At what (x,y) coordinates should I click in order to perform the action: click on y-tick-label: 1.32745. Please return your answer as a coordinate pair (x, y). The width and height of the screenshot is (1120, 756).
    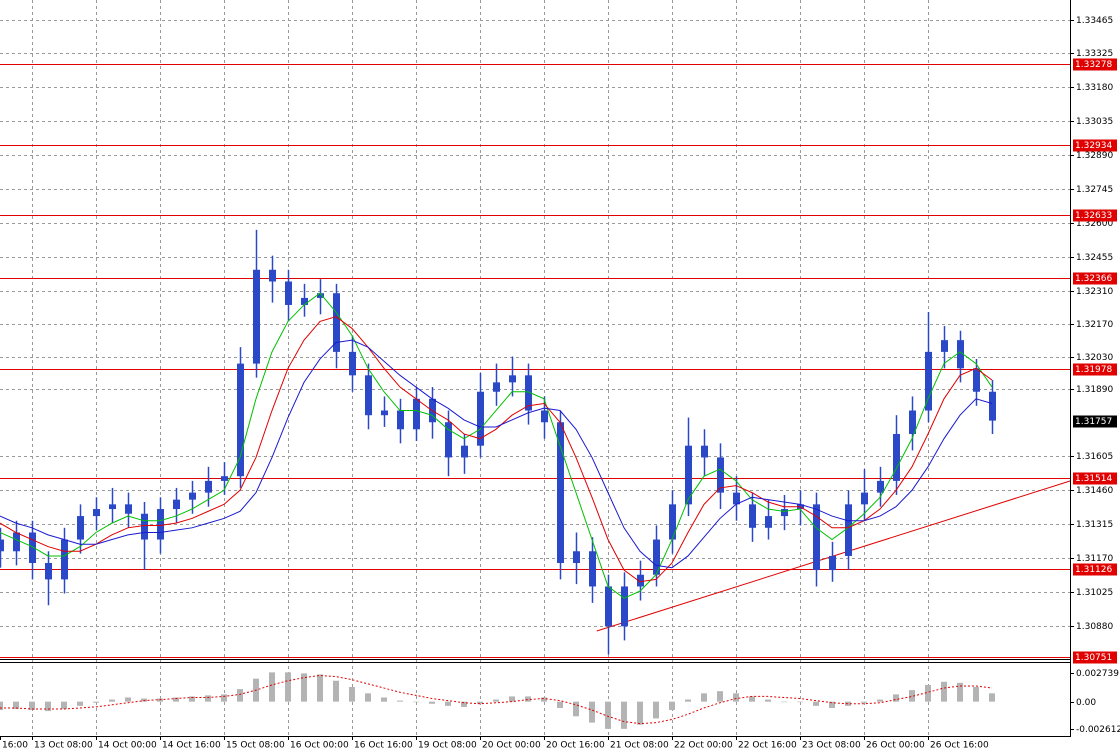
    Looking at the image, I should click on (1094, 190).